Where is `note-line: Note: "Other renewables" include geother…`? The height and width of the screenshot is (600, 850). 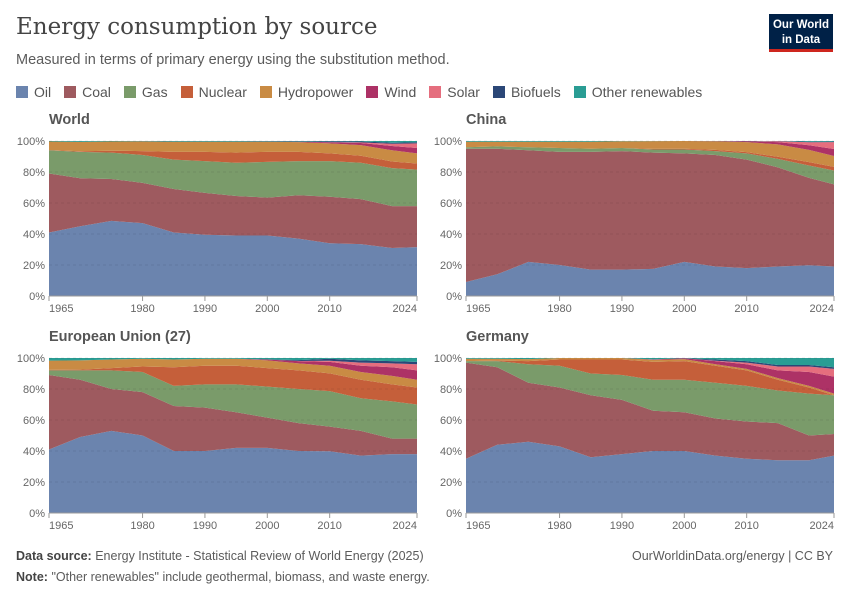 note-line: Note: "Other renewables" include geother… is located at coordinates (223, 577).